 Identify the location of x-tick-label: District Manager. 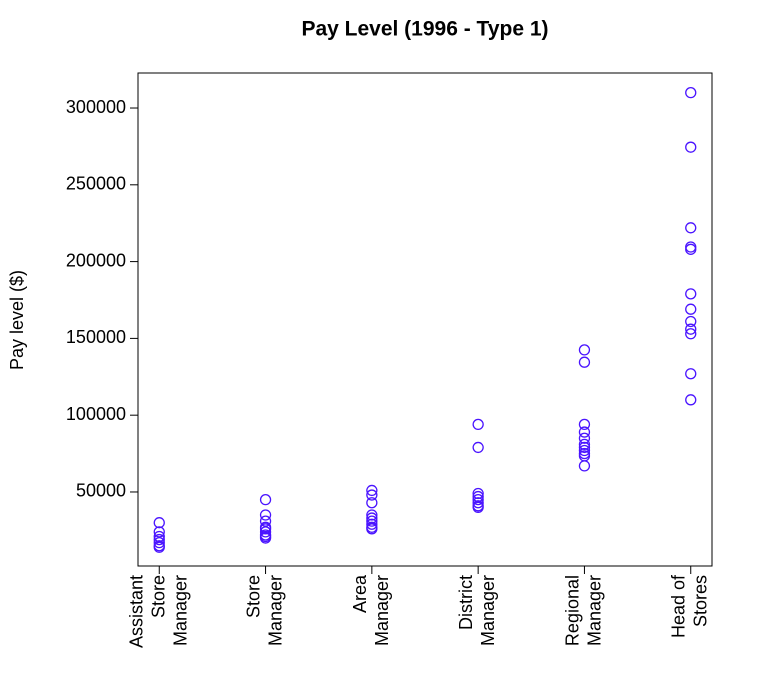
(477, 610).